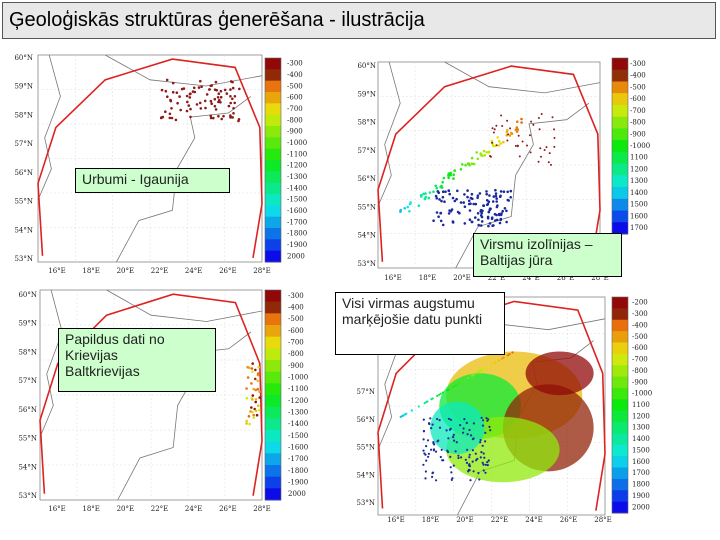 The height and width of the screenshot is (540, 720). Describe the element at coordinates (27, 410) in the screenshot. I see `latitude-label: 56°N` at that location.